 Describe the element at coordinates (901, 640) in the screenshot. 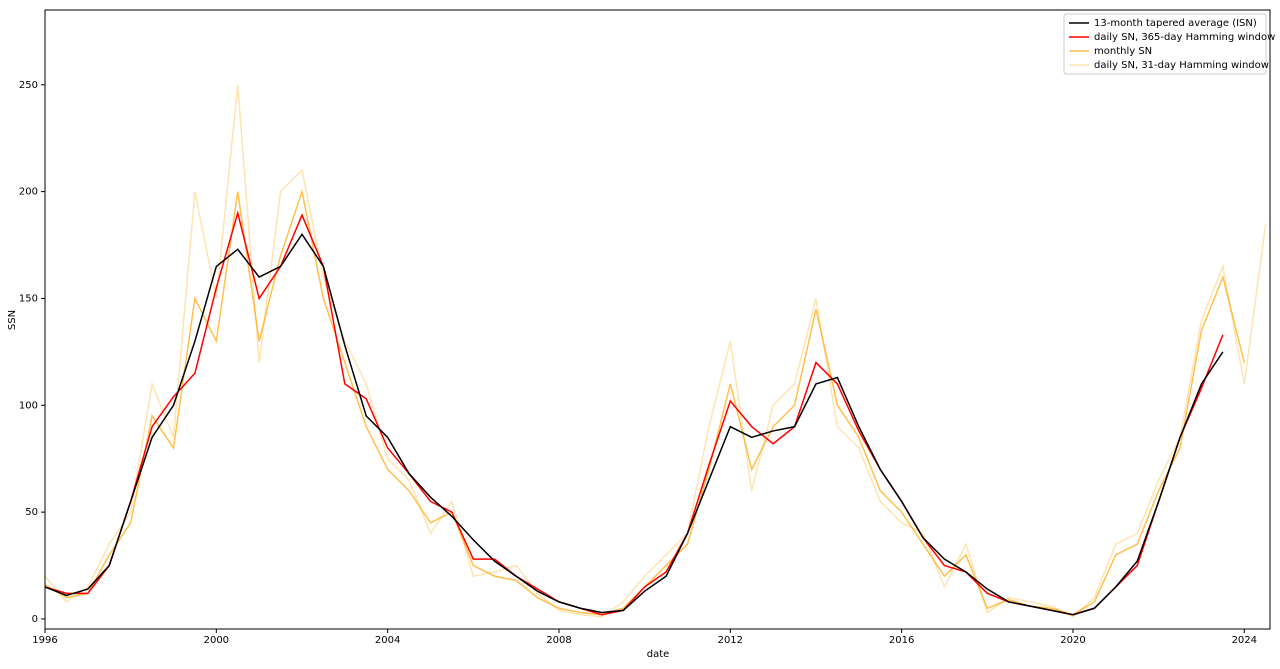

I see `x-tick-label: 2016` at that location.